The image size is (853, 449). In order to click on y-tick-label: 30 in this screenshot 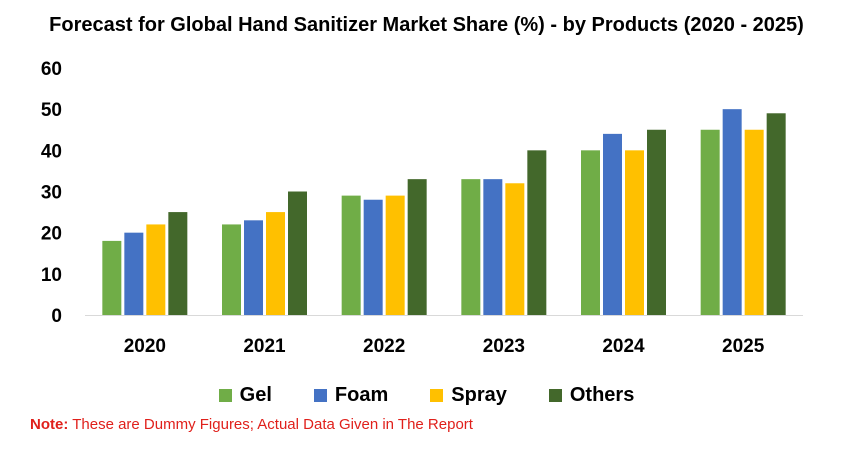, I will do `click(51, 193)`.